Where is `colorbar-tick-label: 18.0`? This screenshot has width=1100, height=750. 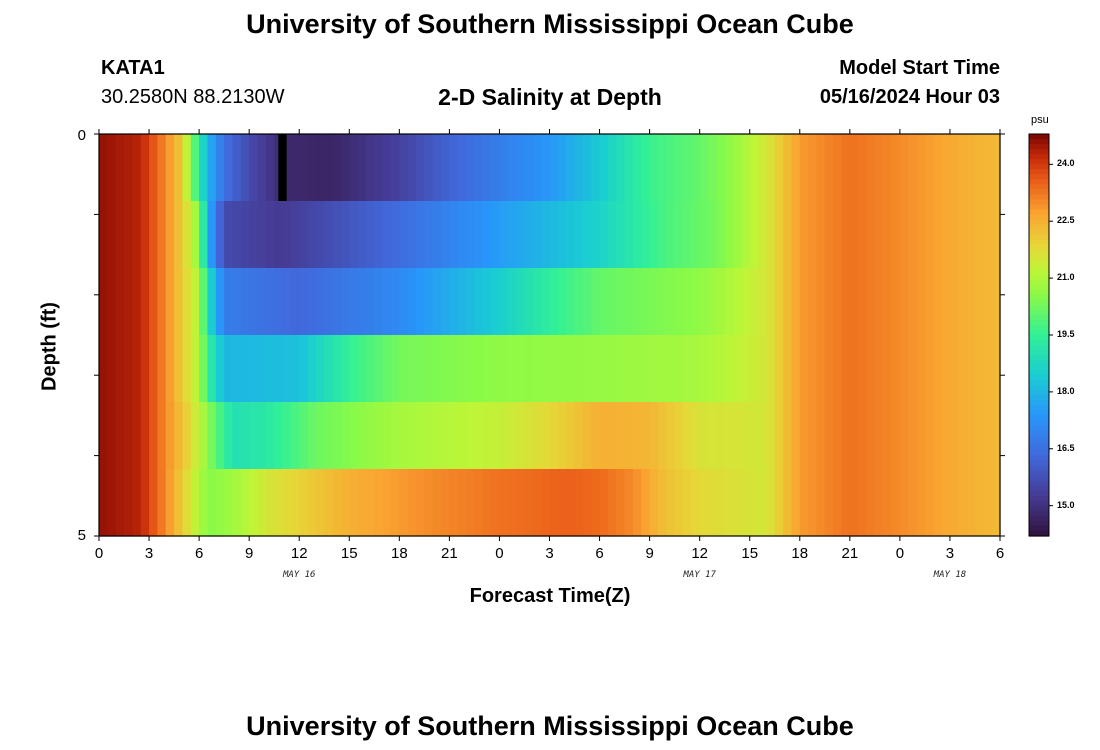
colorbar-tick-label: 18.0 is located at coordinates (1066, 390).